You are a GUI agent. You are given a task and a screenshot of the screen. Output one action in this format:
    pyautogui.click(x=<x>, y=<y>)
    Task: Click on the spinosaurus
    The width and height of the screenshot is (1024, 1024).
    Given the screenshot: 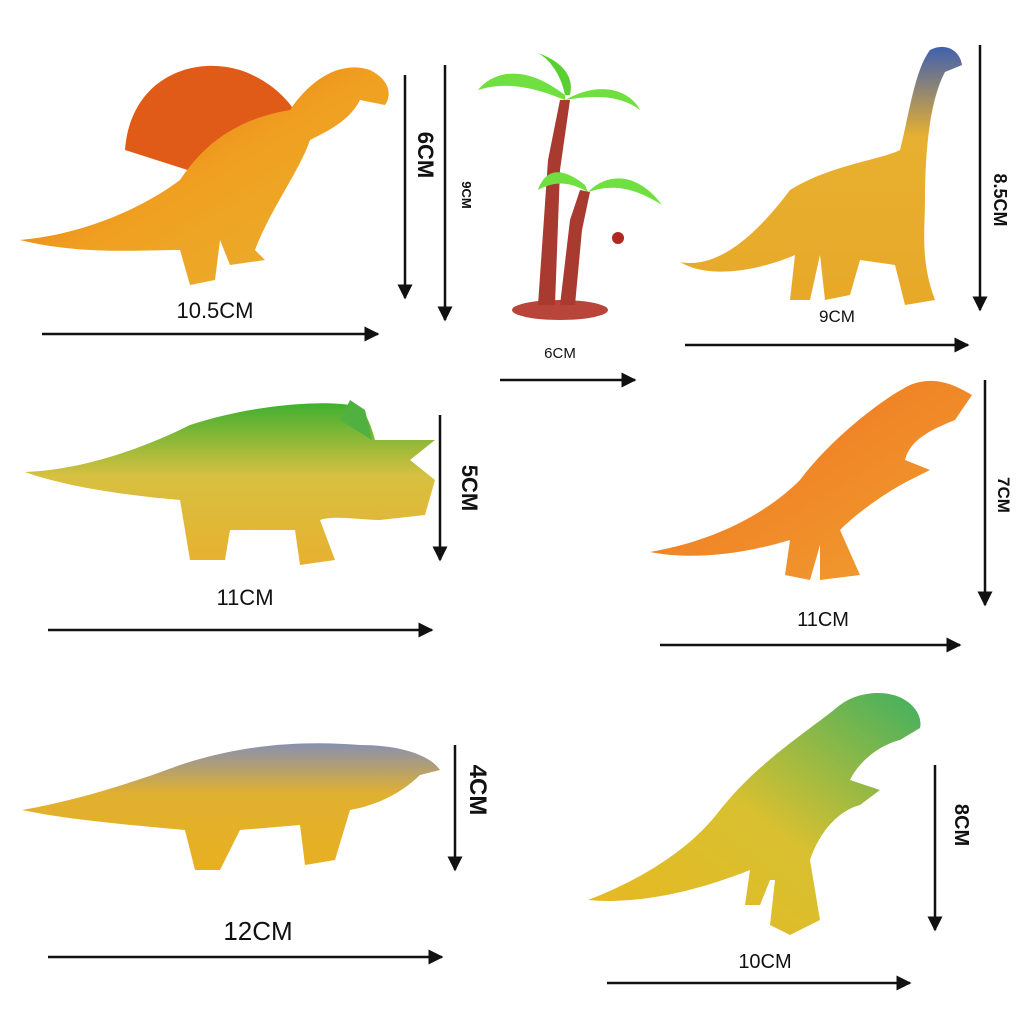 What is the action you would take?
    pyautogui.click(x=204, y=175)
    